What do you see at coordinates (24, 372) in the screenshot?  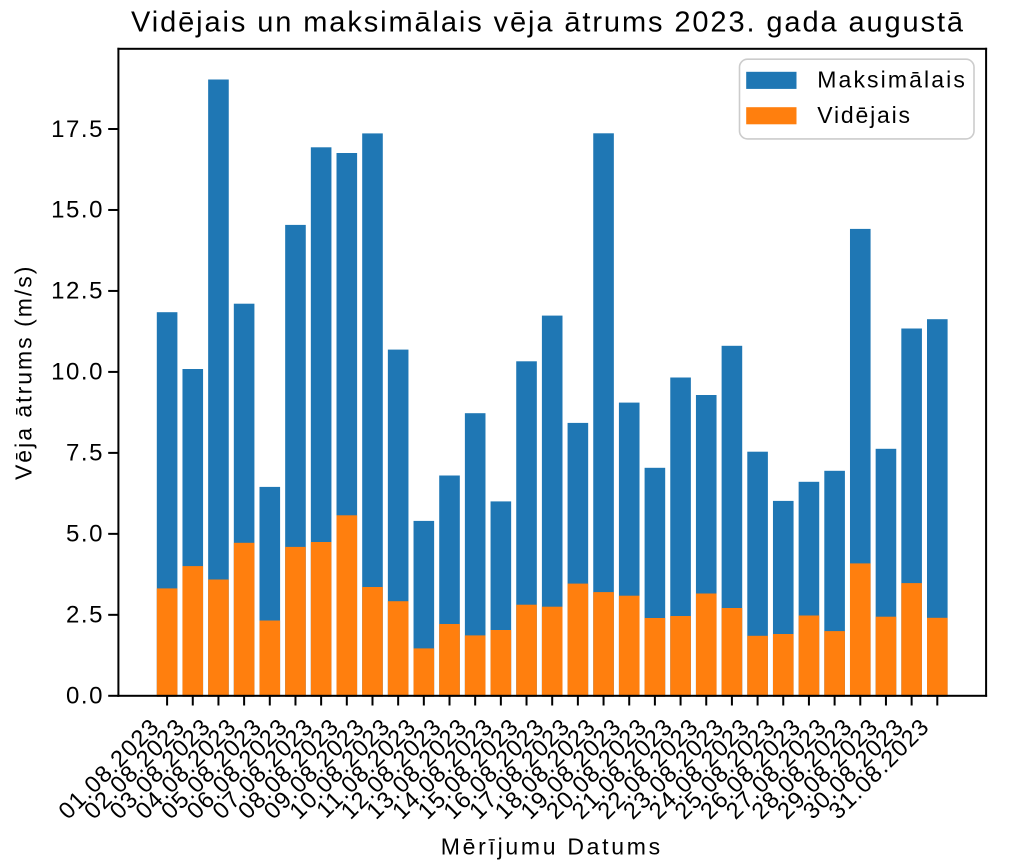 I see `svg-text: Vēja ātrums (m/s)` at bounding box center [24, 372].